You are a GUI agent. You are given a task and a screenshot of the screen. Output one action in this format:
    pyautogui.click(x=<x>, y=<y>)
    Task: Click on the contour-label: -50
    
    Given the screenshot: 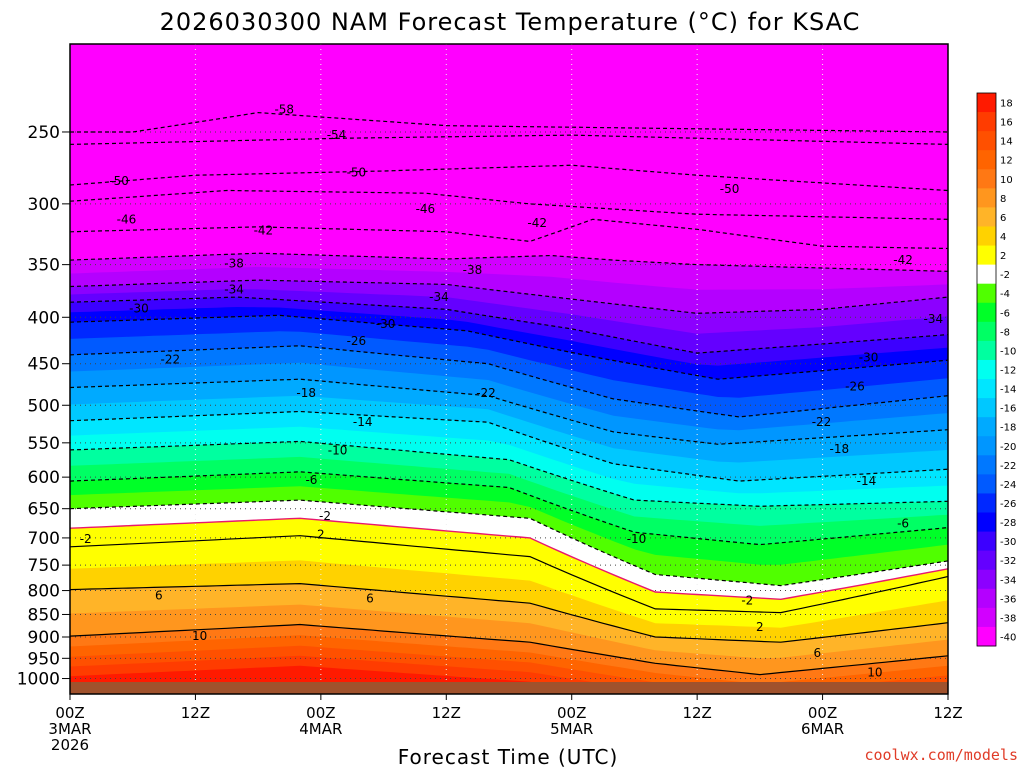 What is the action you would take?
    pyautogui.click(x=357, y=172)
    